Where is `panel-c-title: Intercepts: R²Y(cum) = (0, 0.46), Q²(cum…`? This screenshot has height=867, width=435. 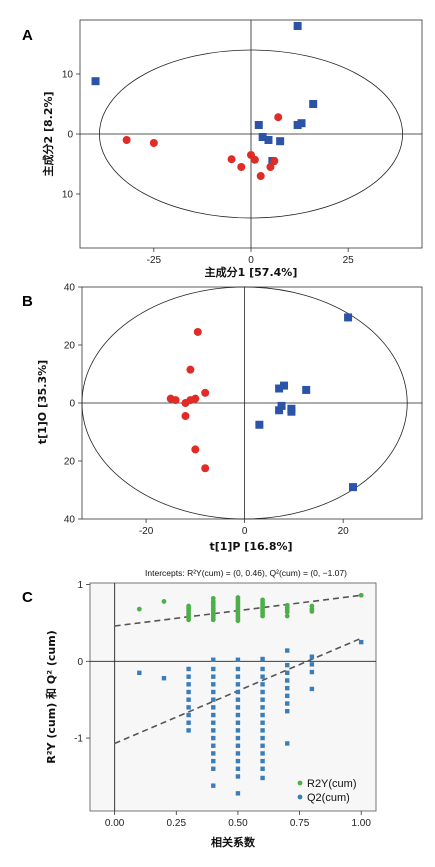
panel-c-title: Intercepts: R²Y(cum) = (0, 0.46), Q²(cum… is located at coordinates (246, 573).